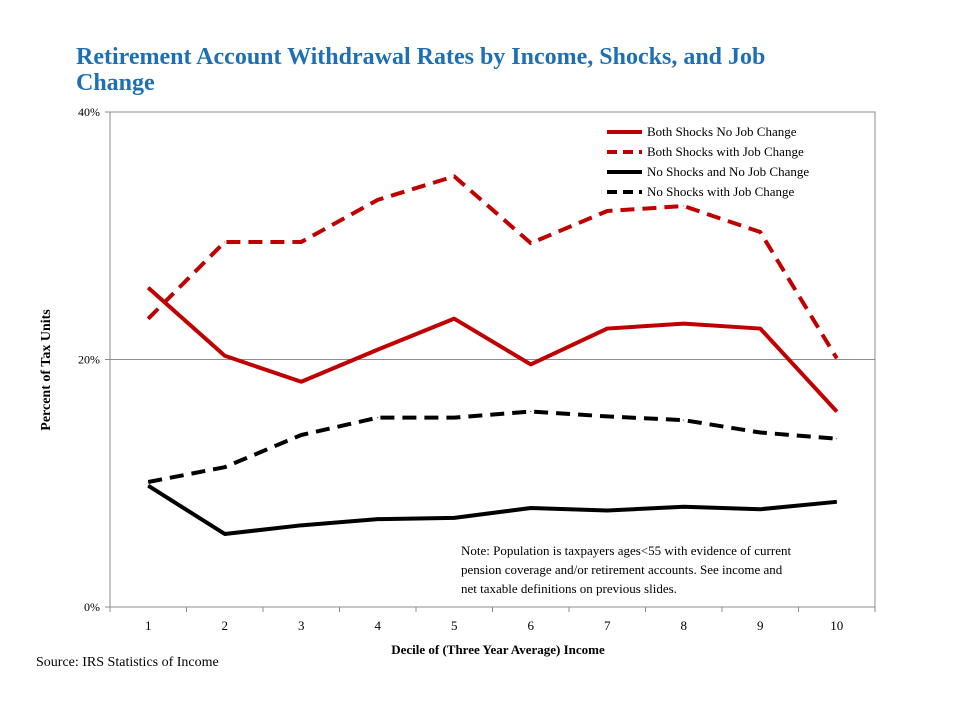  What do you see at coordinates (684, 625) in the screenshot?
I see `x-tick-label: 8` at bounding box center [684, 625].